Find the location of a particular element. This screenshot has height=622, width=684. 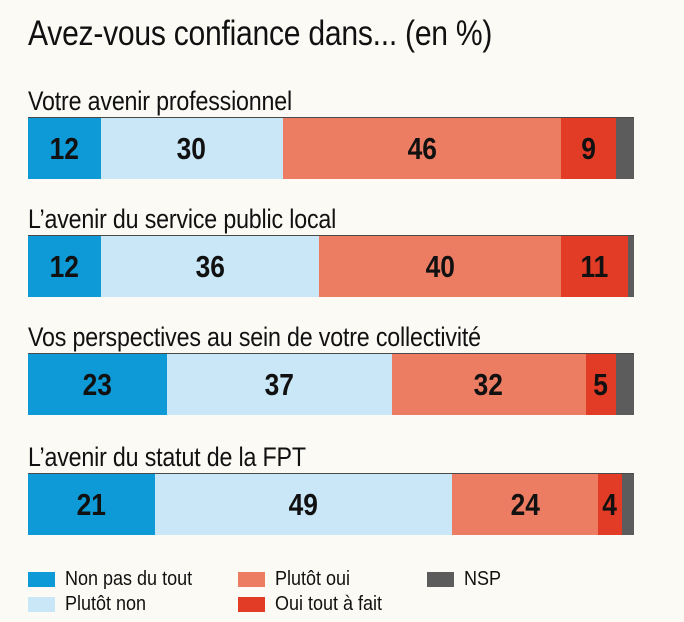

data-label: 23 is located at coordinates (98, 384).